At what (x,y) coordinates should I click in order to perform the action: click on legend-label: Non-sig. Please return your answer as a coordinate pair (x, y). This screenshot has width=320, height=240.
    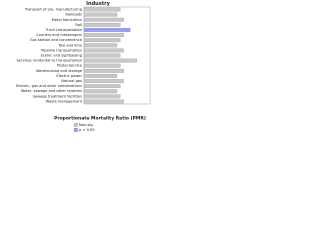
    Looking at the image, I should click on (86, 125).